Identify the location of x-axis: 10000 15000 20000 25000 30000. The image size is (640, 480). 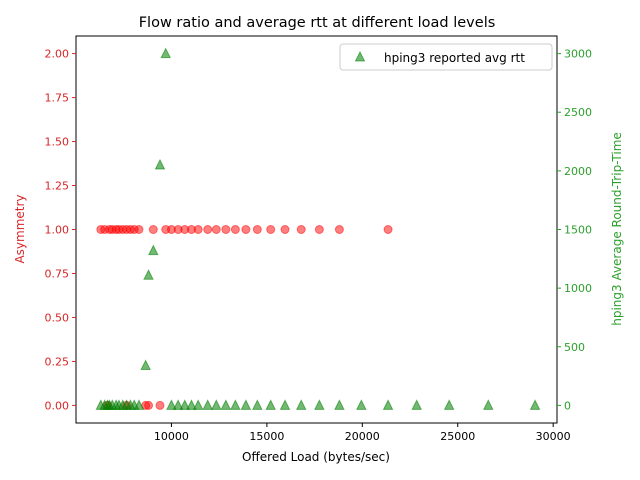
(362, 433).